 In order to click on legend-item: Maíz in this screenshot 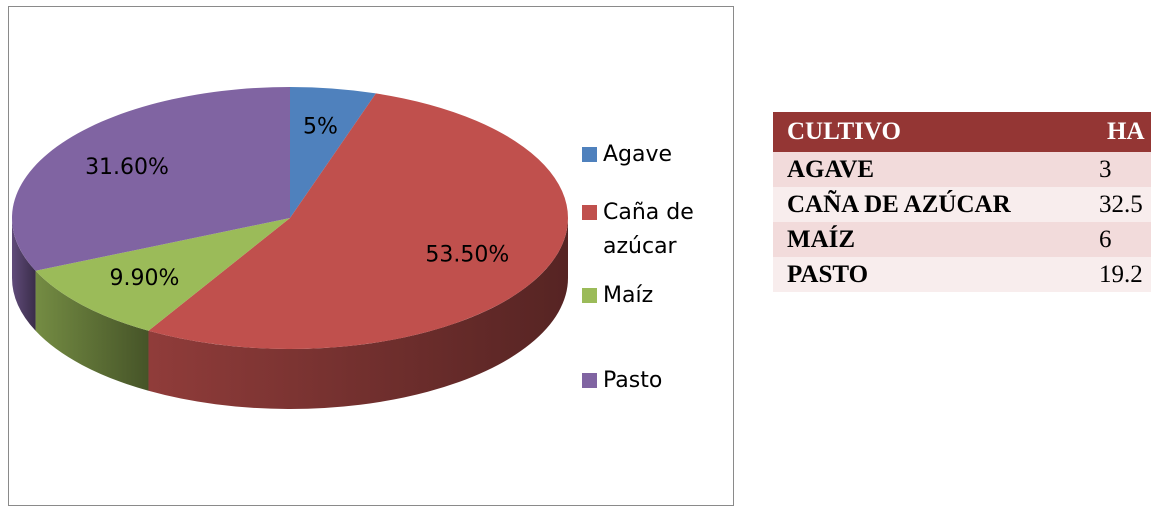, I will do `click(642, 296)`.